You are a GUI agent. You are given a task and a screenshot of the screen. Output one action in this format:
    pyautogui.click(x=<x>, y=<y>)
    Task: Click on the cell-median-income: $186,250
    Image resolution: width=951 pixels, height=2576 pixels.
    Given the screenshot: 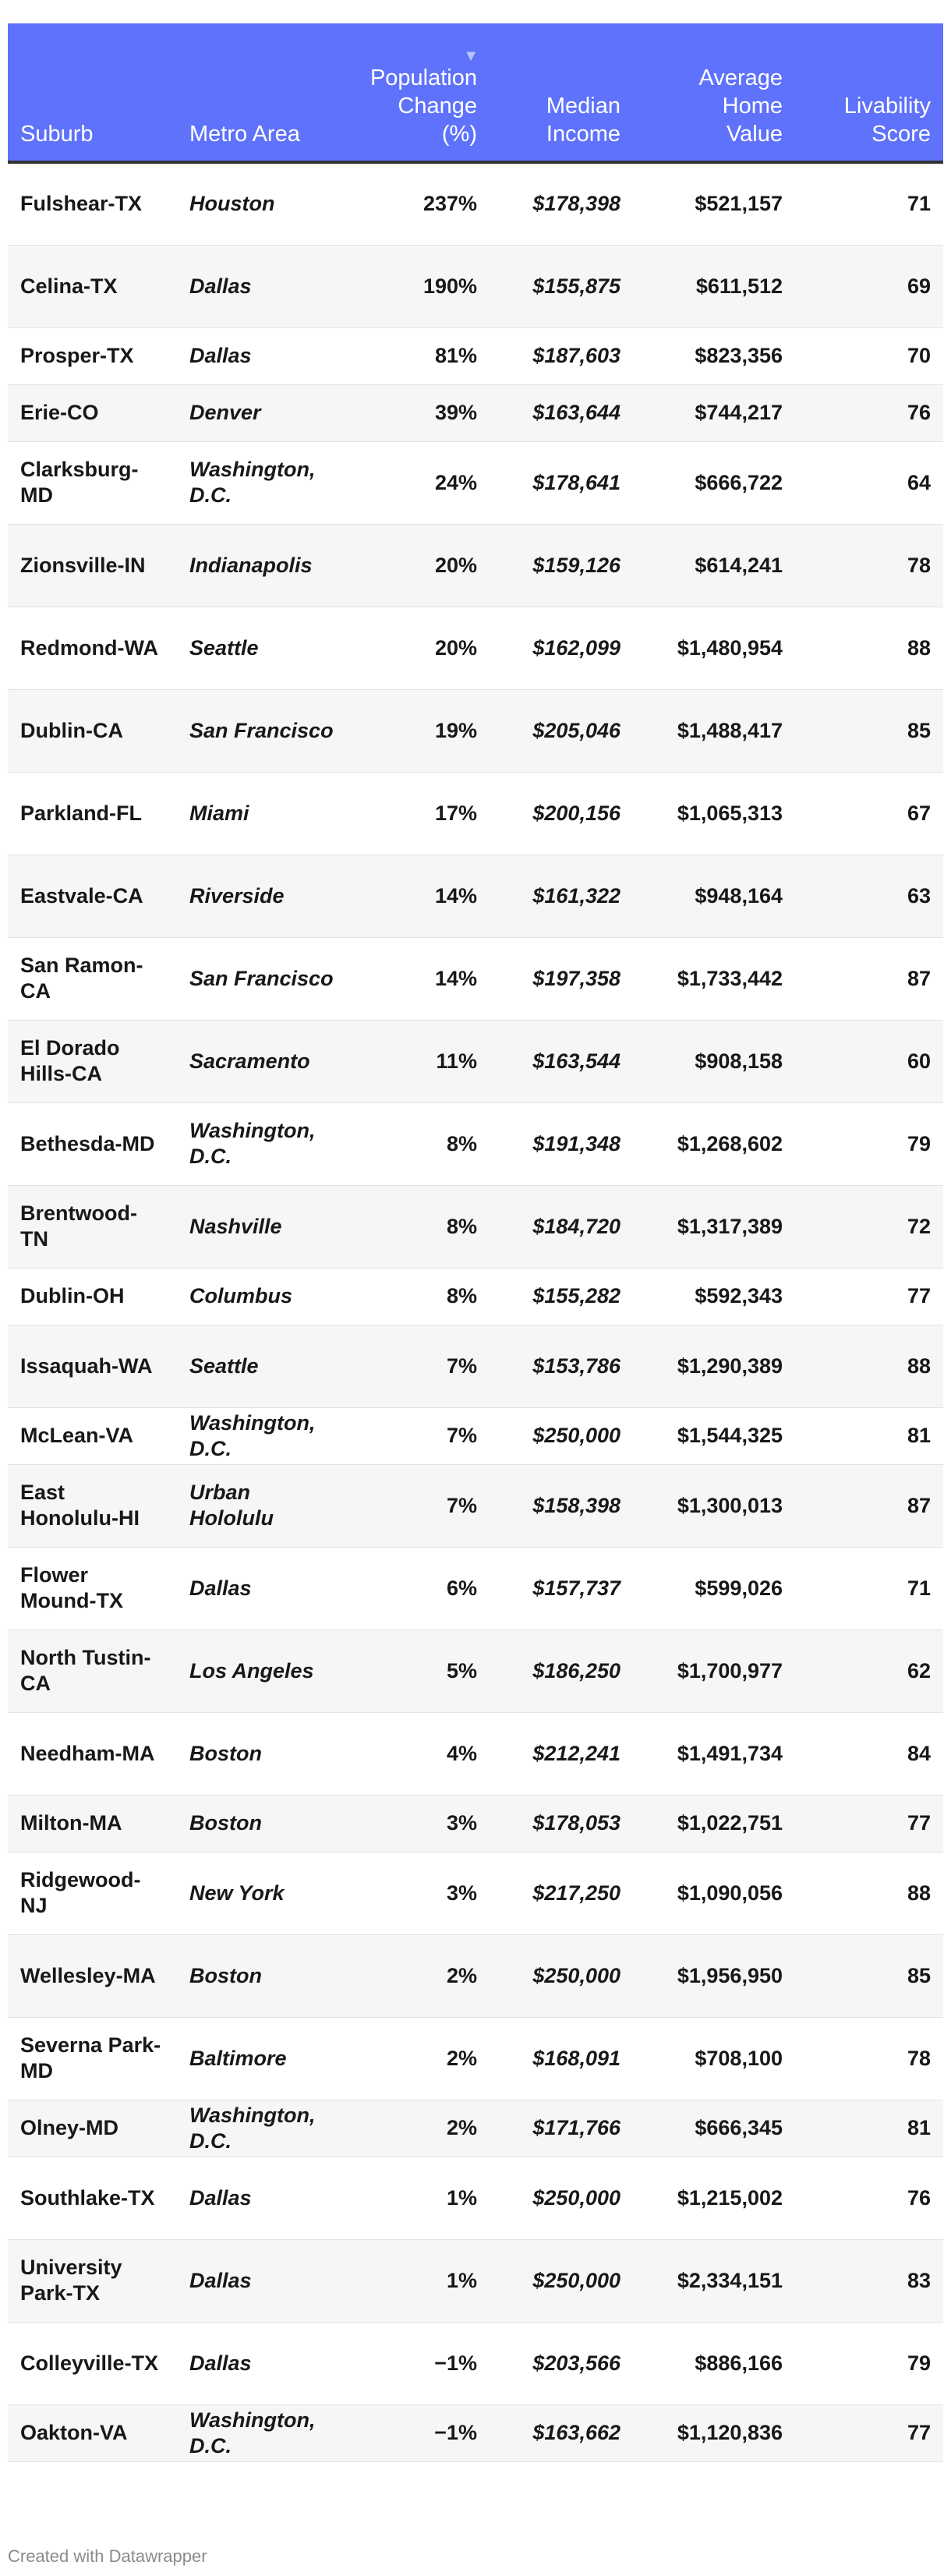 What is the action you would take?
    pyautogui.click(x=561, y=1671)
    